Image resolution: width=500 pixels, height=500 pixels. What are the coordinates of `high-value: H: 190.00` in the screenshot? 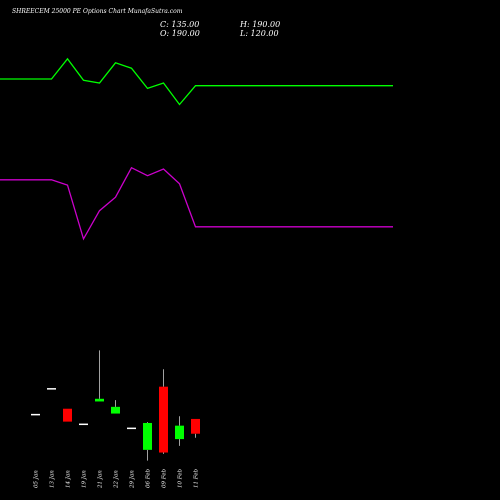 It's located at (260, 24).